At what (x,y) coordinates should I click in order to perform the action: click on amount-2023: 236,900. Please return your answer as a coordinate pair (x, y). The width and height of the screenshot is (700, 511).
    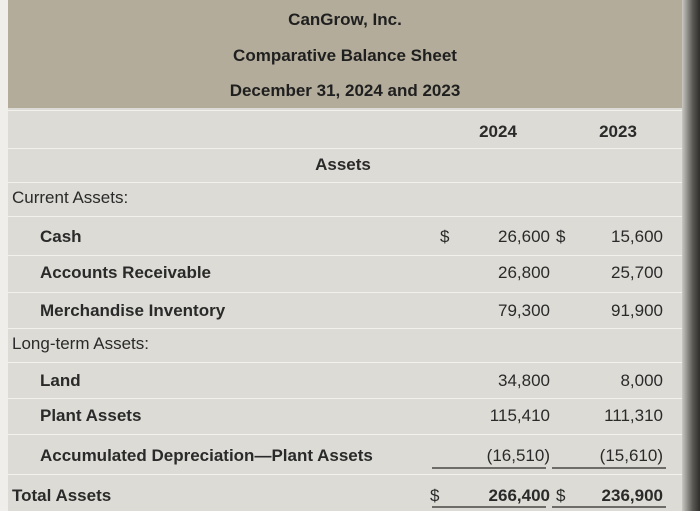
    Looking at the image, I should click on (632, 495).